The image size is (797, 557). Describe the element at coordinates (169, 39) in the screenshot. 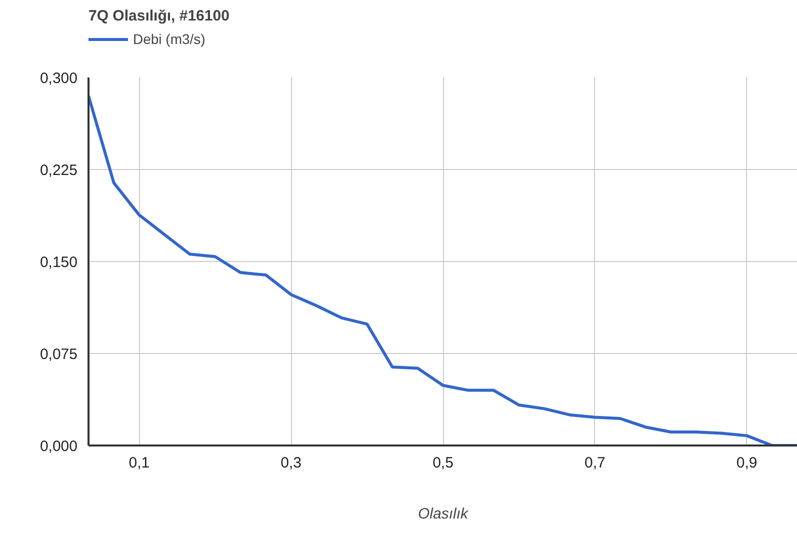

I see `legend-label: Debi (m3/s)` at that location.